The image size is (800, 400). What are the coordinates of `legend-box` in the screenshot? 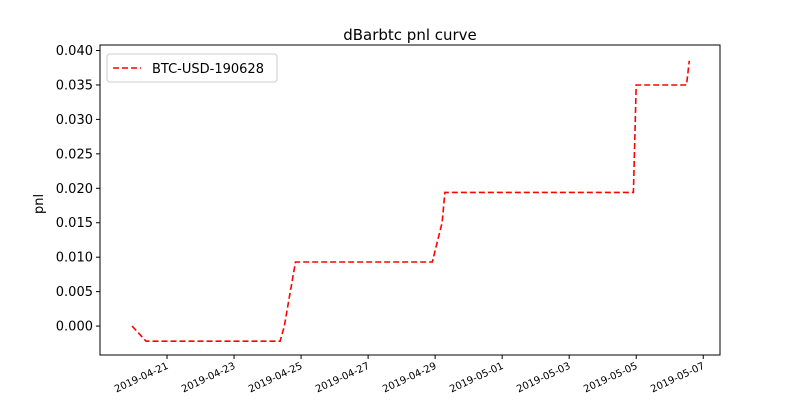 It's located at (192, 68).